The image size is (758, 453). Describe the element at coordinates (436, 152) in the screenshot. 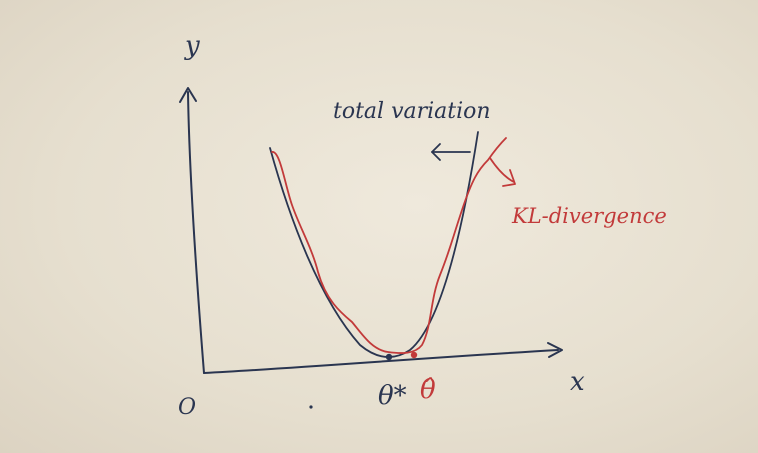

I see `total-variation-pointer-head` at that location.